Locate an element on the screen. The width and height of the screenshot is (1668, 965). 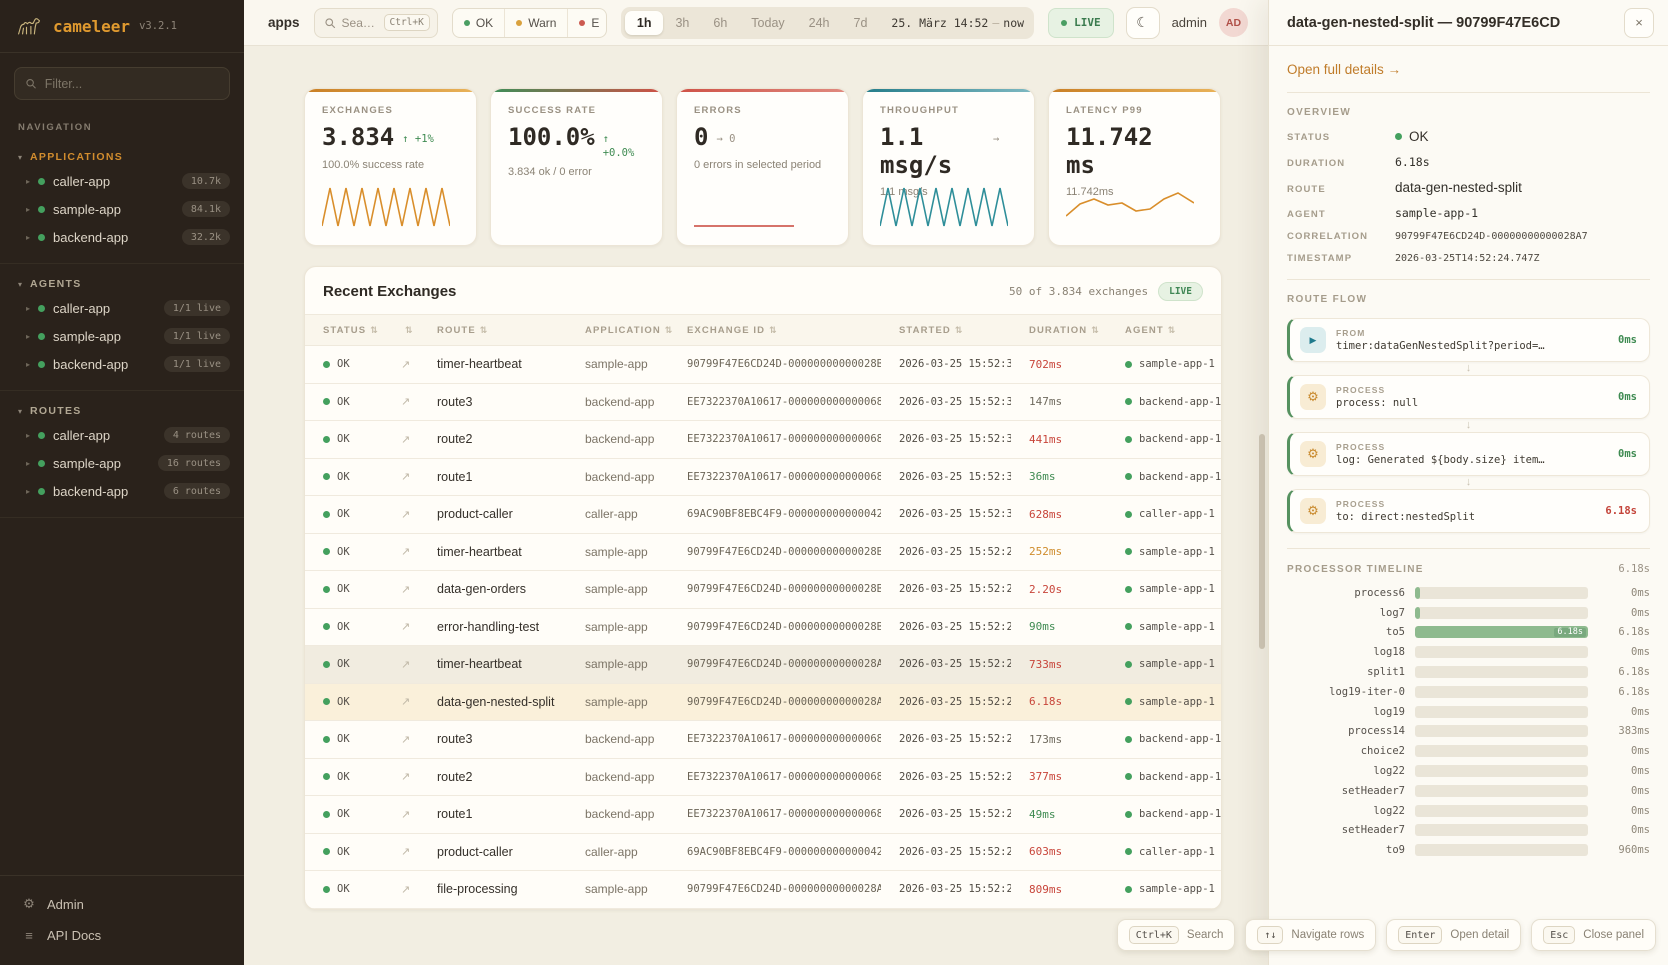
sidebar-item-caller-app: ▸ caller-app 1/1 live is located at coordinates (122, 308).